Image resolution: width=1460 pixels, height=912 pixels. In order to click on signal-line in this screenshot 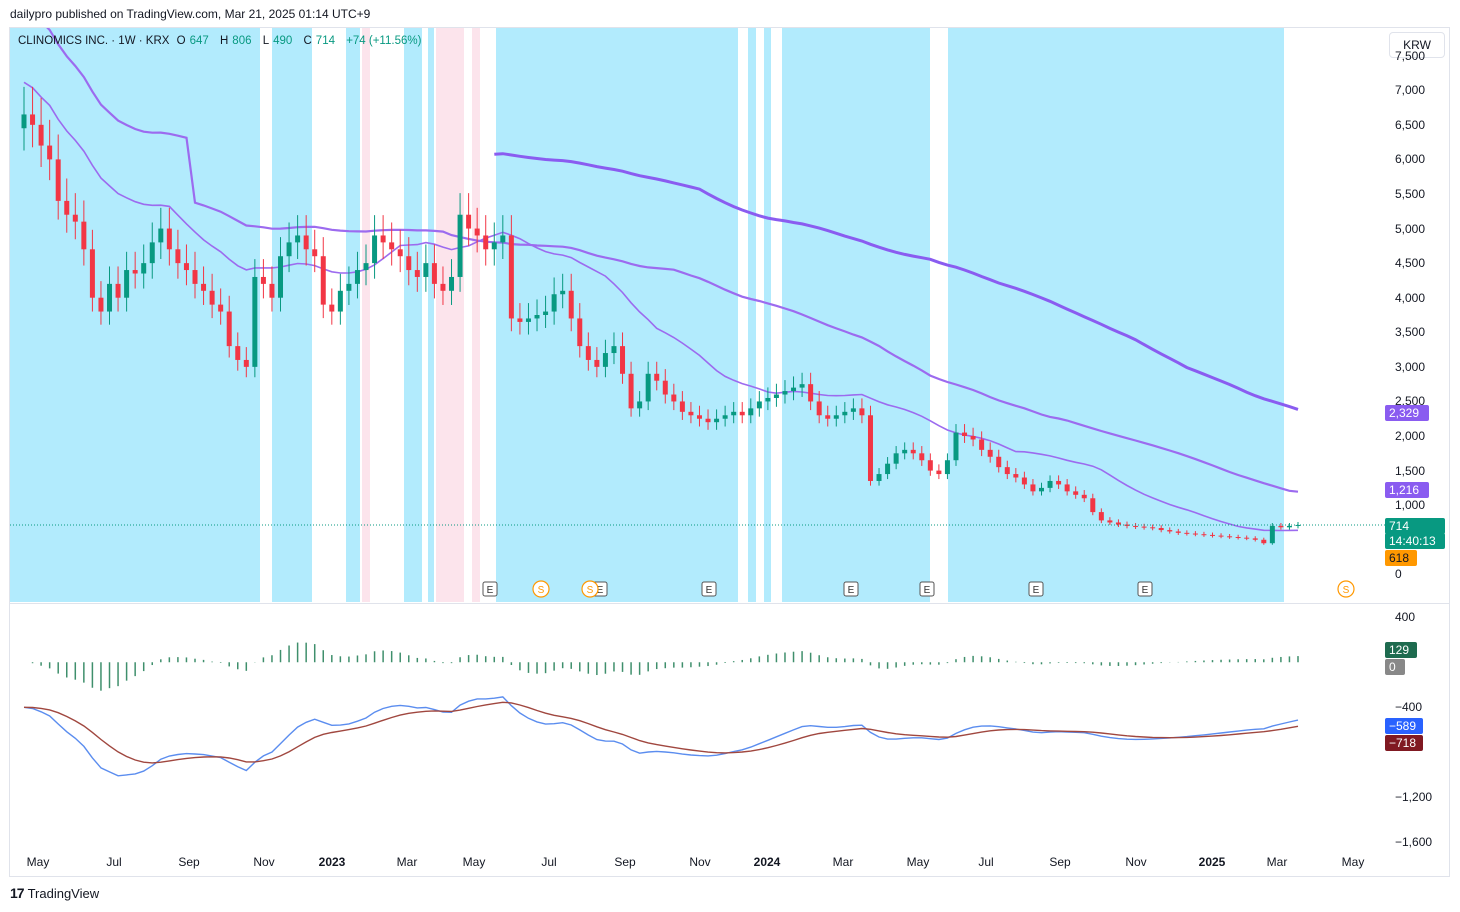, I will do `click(661, 732)`.